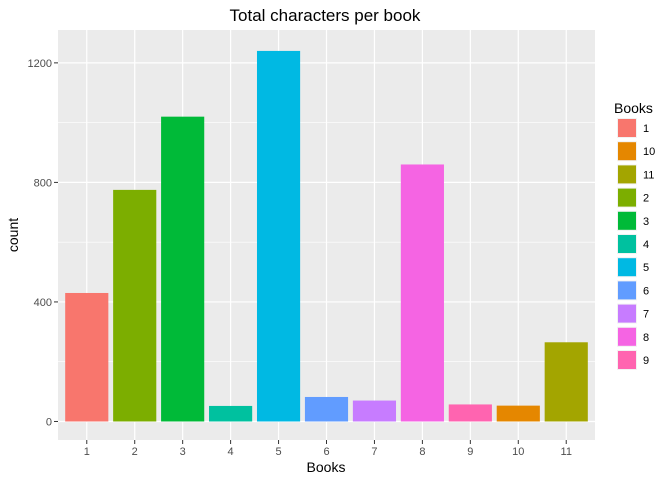  Describe the element at coordinates (470, 452) in the screenshot. I see `x-tick-label: 9` at that location.